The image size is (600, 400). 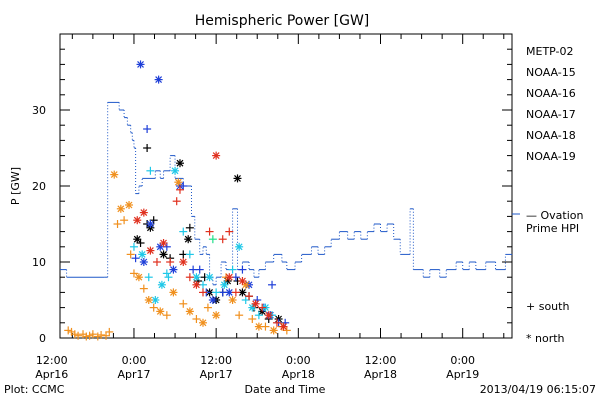 I want to click on legend-item-metp-02: METP-02, so click(x=550, y=51).